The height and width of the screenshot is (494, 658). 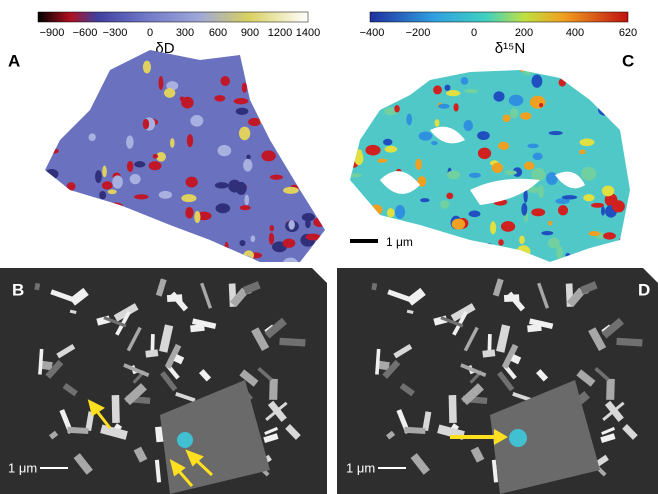 I want to click on scale-bar-label: 1 μm, so click(x=399, y=242).